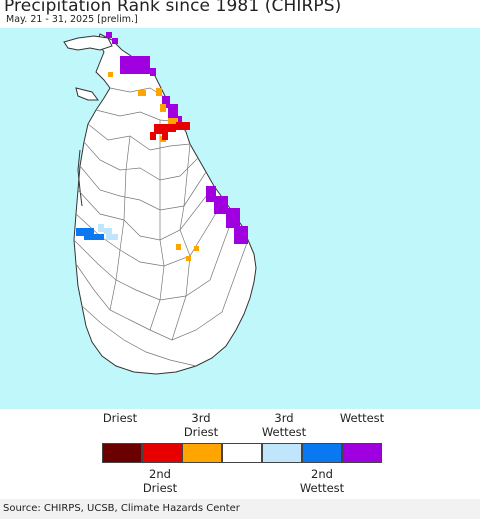  What do you see at coordinates (202, 453) in the screenshot?
I see `legend-swatch-3rd-driest` at bounding box center [202, 453].